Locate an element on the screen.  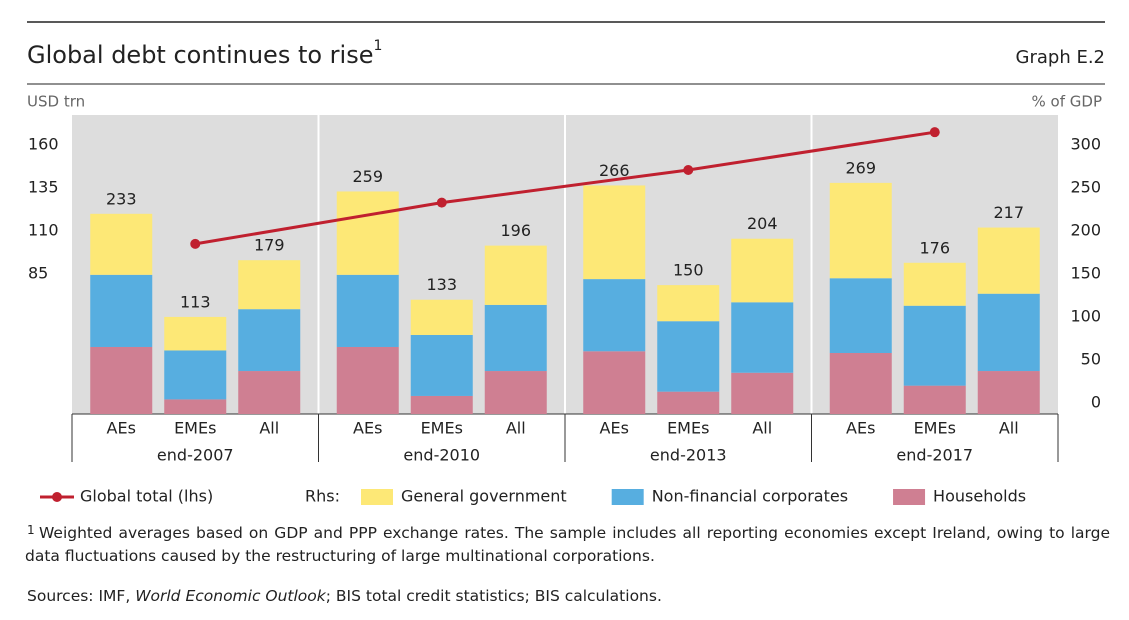
group-label: end-2010 is located at coordinates (441, 455).